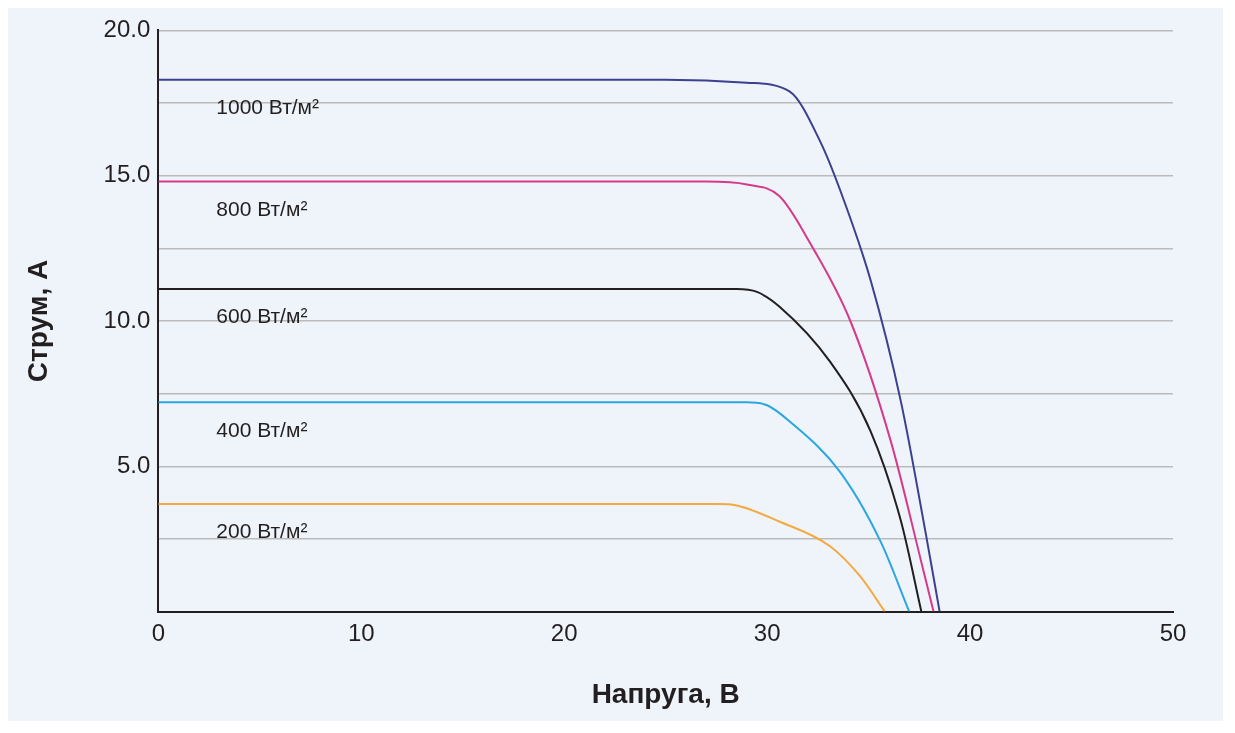 This screenshot has height=733, width=1235. What do you see at coordinates (127, 29) in the screenshot?
I see `y-tick-label: 20.0` at bounding box center [127, 29].